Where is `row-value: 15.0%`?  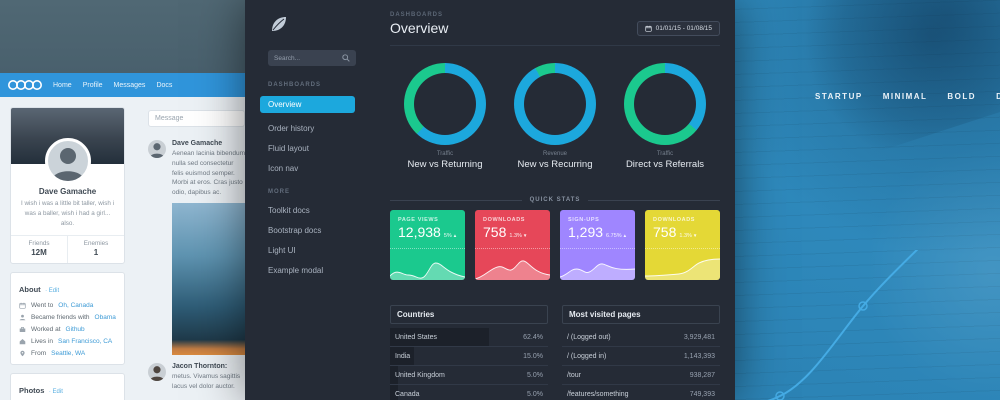 row-value: 15.0% is located at coordinates (533, 356).